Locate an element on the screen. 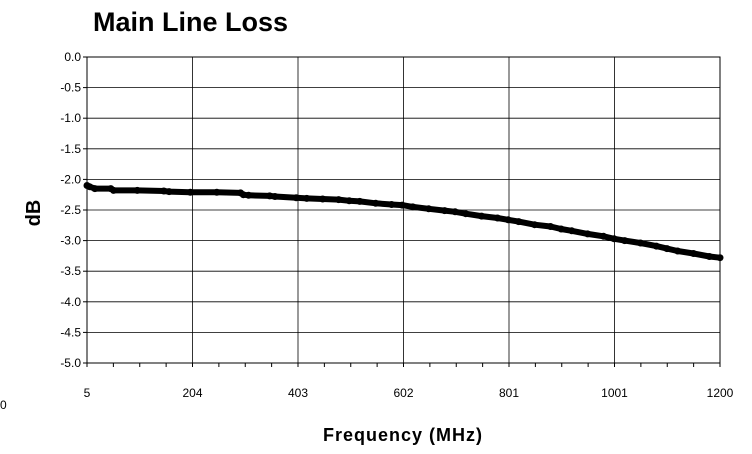  x-tick-label: 5 is located at coordinates (87, 393).